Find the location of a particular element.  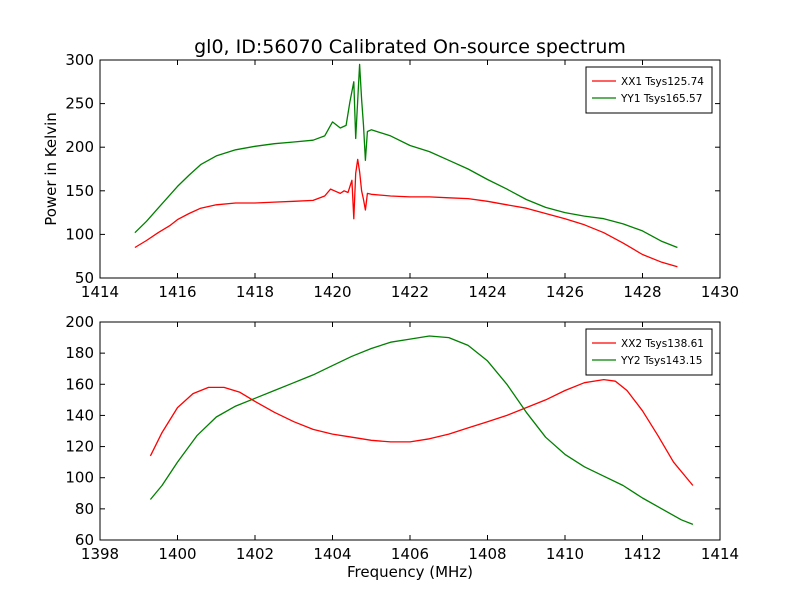

x-tick-label: 1406 is located at coordinates (410, 554).